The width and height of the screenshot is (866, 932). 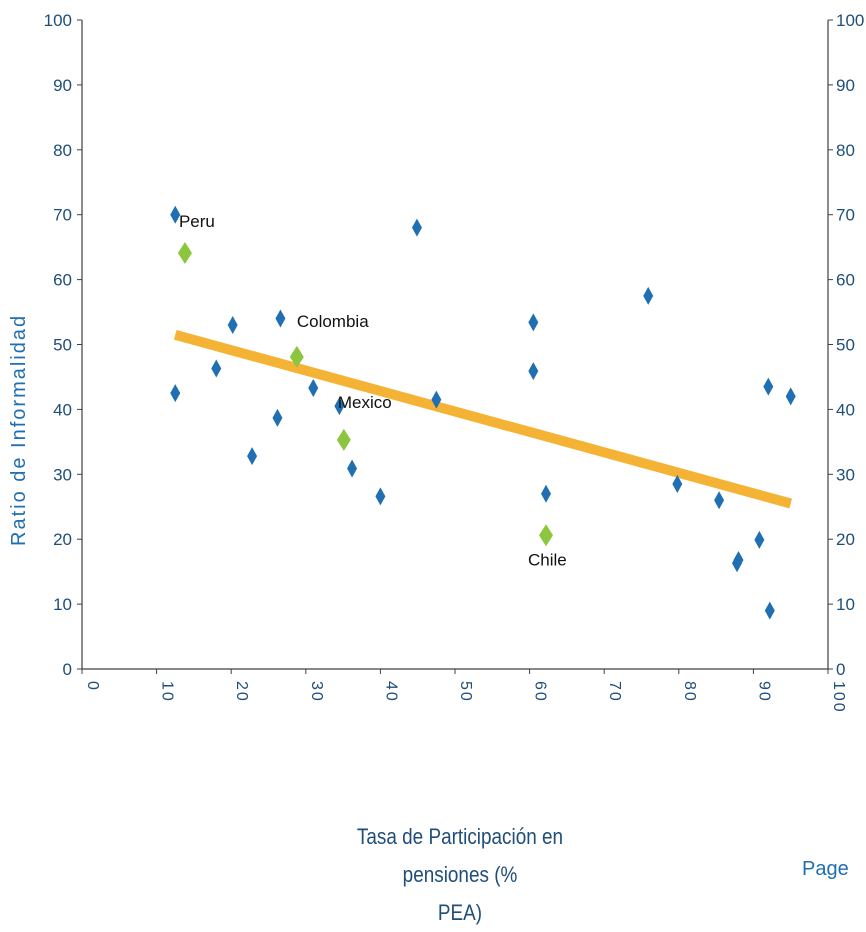 I want to click on y-tick-label-left: 20, so click(x=62, y=539).